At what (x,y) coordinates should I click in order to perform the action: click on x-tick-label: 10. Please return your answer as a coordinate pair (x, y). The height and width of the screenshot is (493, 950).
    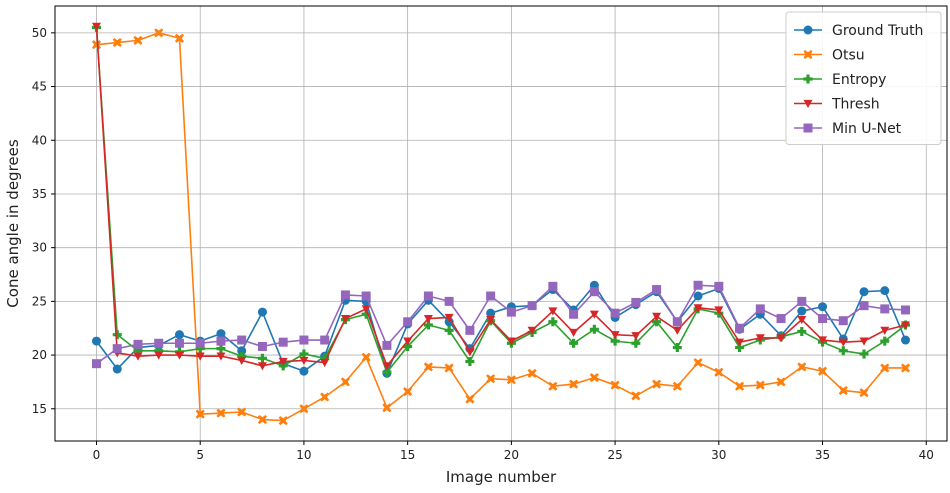
    Looking at the image, I should click on (303, 455).